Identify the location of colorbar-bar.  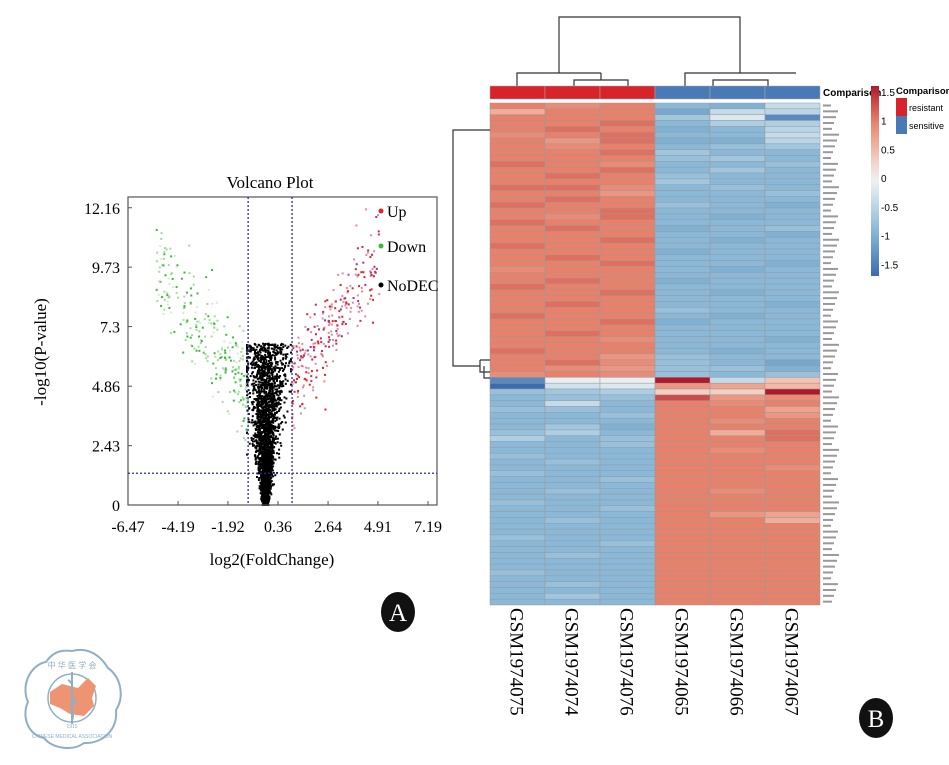
(875, 181).